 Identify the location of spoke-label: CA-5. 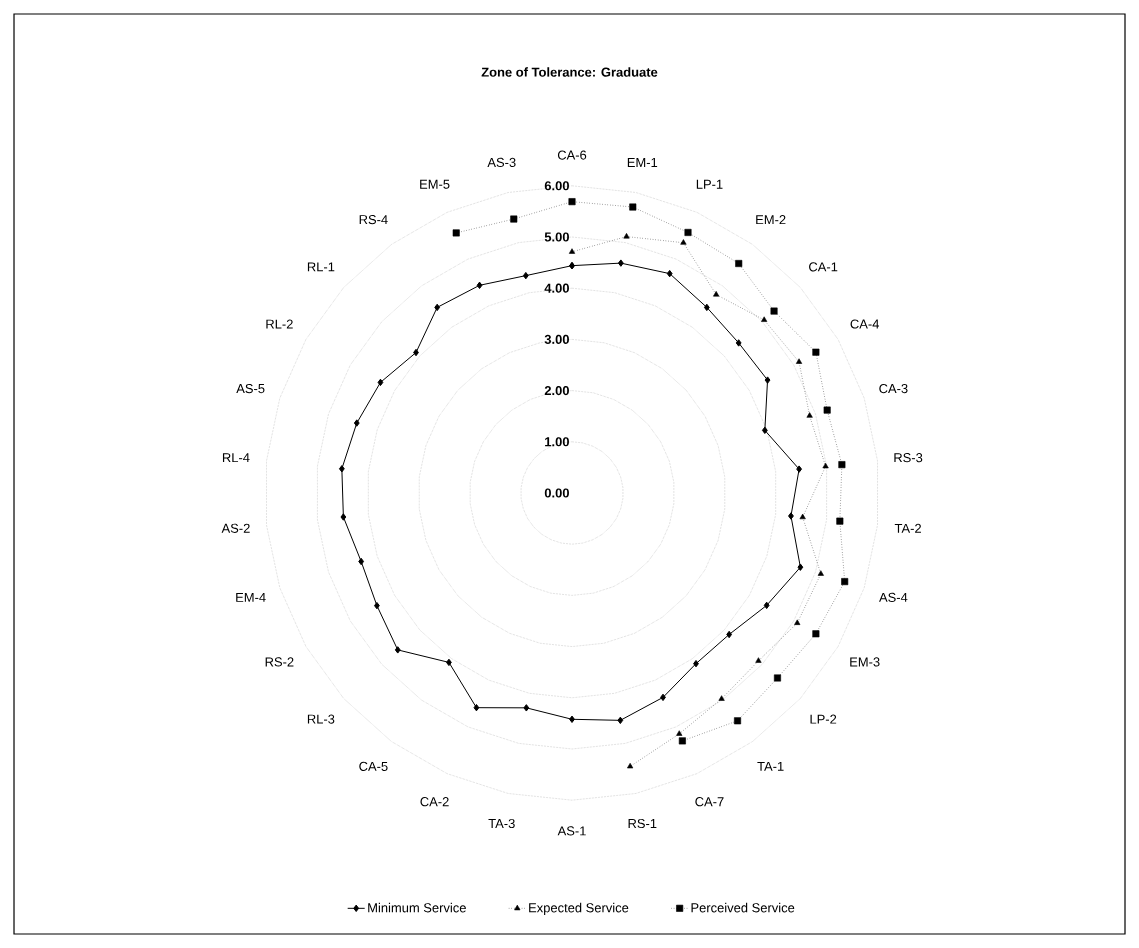
(373, 766).